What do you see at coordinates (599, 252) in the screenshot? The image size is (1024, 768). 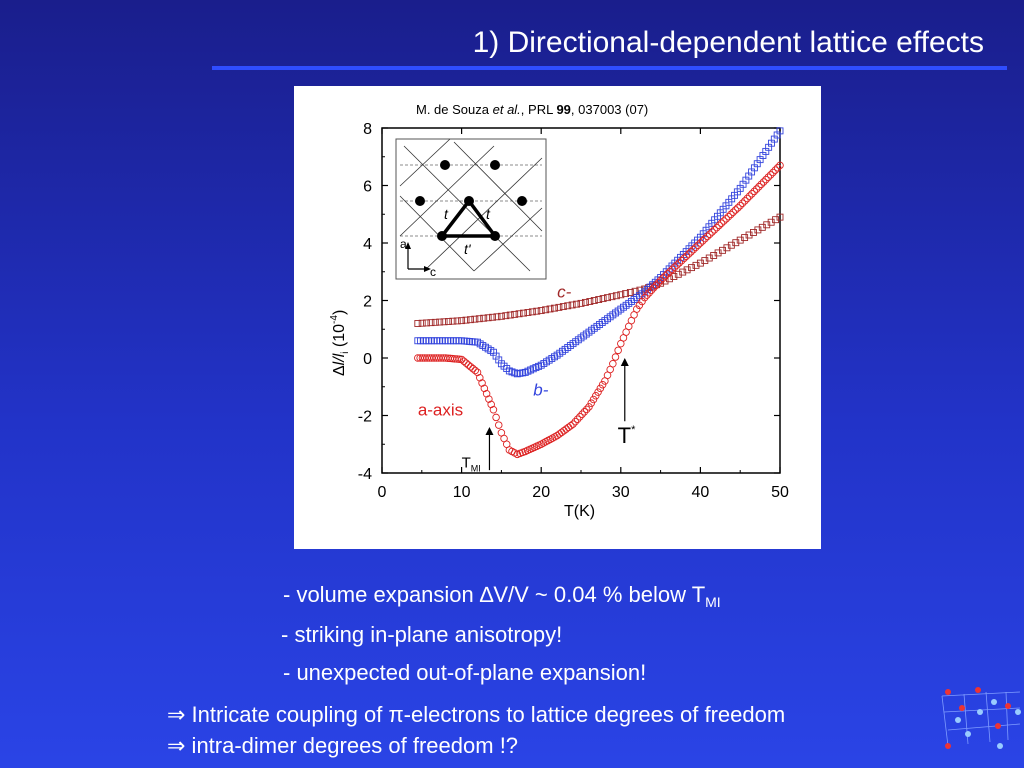 I see `series-b` at bounding box center [599, 252].